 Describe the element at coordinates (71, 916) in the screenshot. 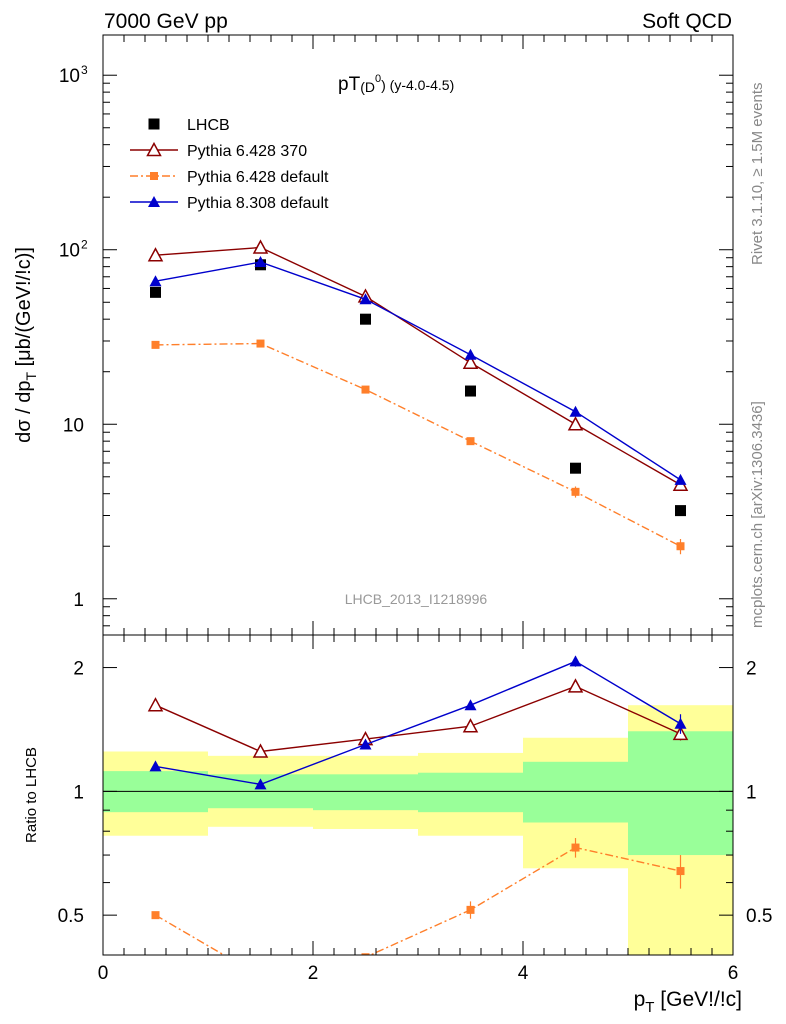

I see `ratio-y-tick-label: 0.5` at that location.